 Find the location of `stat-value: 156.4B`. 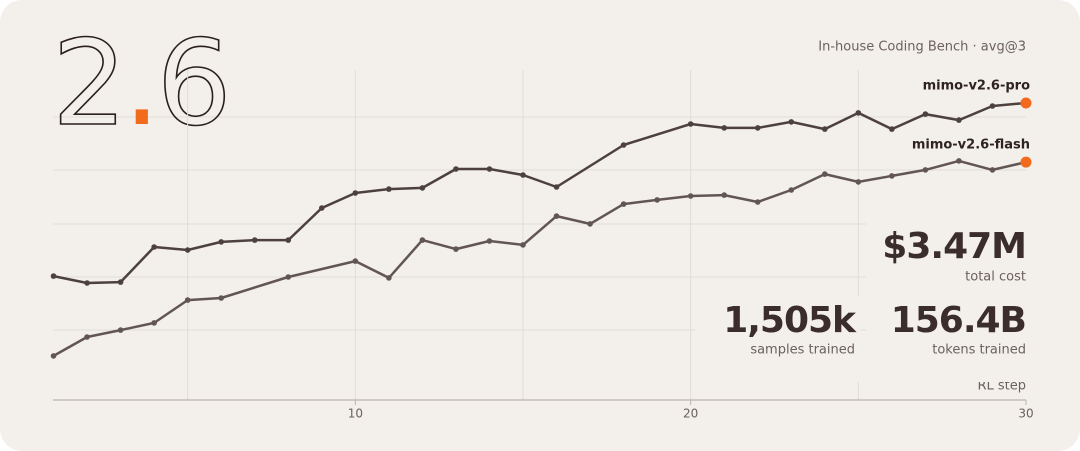

stat-value: 156.4B is located at coordinates (958, 320).